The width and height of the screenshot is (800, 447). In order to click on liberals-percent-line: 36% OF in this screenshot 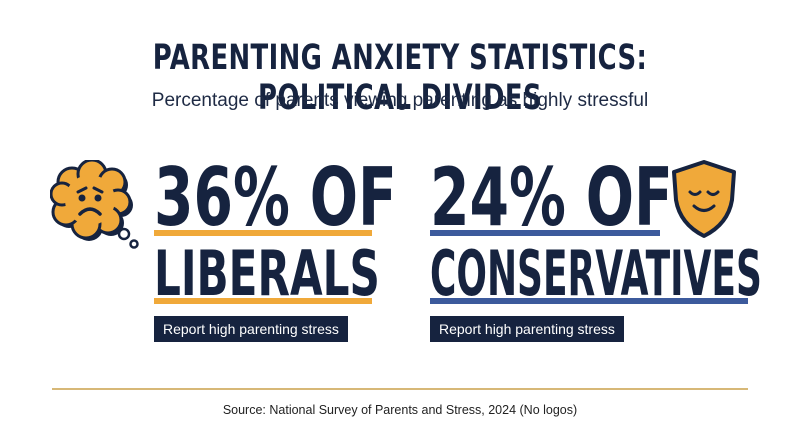, I will do `click(275, 197)`.